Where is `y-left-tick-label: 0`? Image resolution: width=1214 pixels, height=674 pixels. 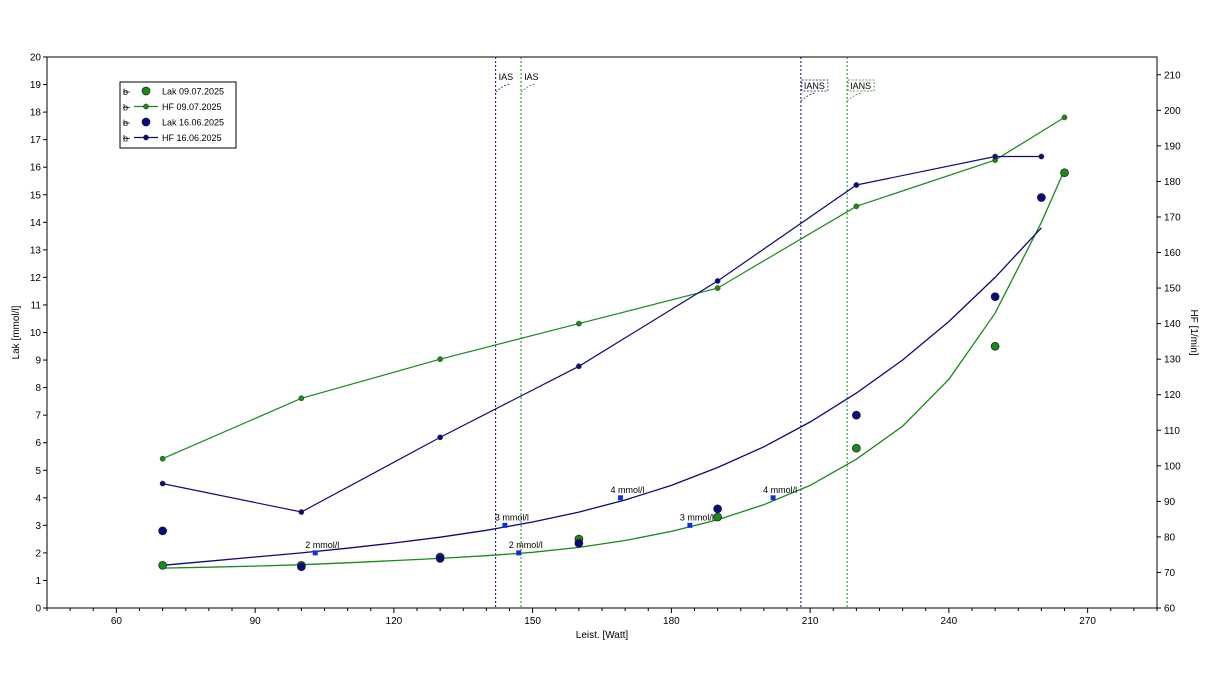 y-left-tick-label: 0 is located at coordinates (38, 609).